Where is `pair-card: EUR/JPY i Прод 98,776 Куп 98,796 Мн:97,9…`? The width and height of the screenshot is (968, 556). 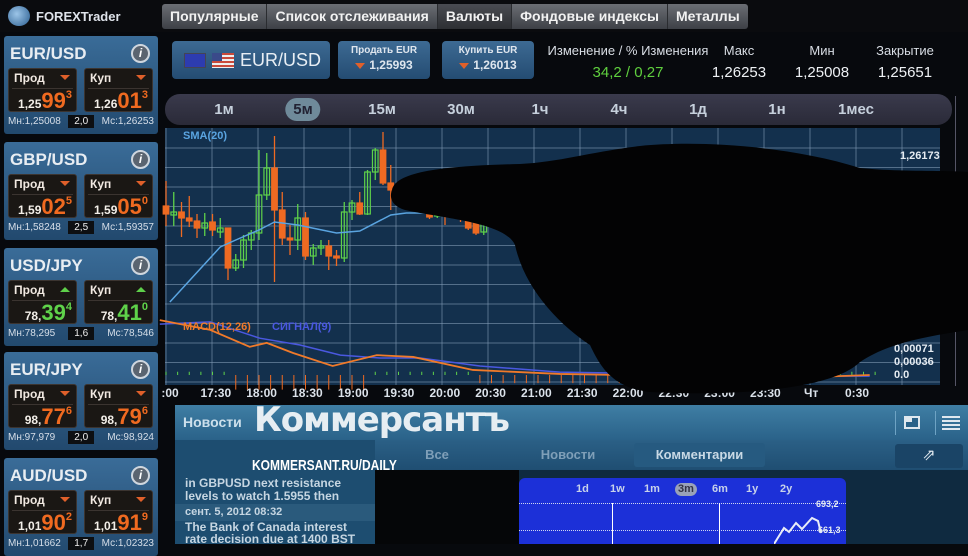 pair-card: EUR/JPY i Прод 98,776 Куп 98,796 Мн:97,9… is located at coordinates (81, 401).